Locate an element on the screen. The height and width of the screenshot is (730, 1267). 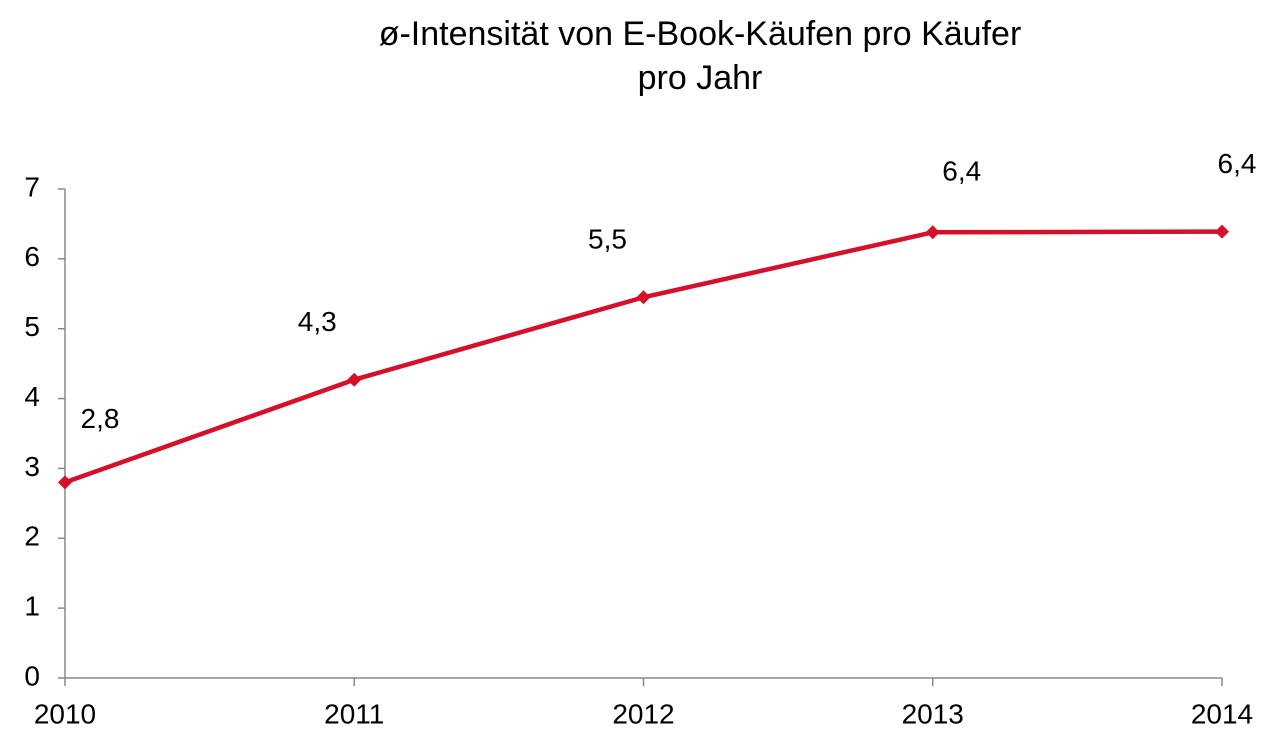
x-tick-label: 2013 is located at coordinates (933, 713).